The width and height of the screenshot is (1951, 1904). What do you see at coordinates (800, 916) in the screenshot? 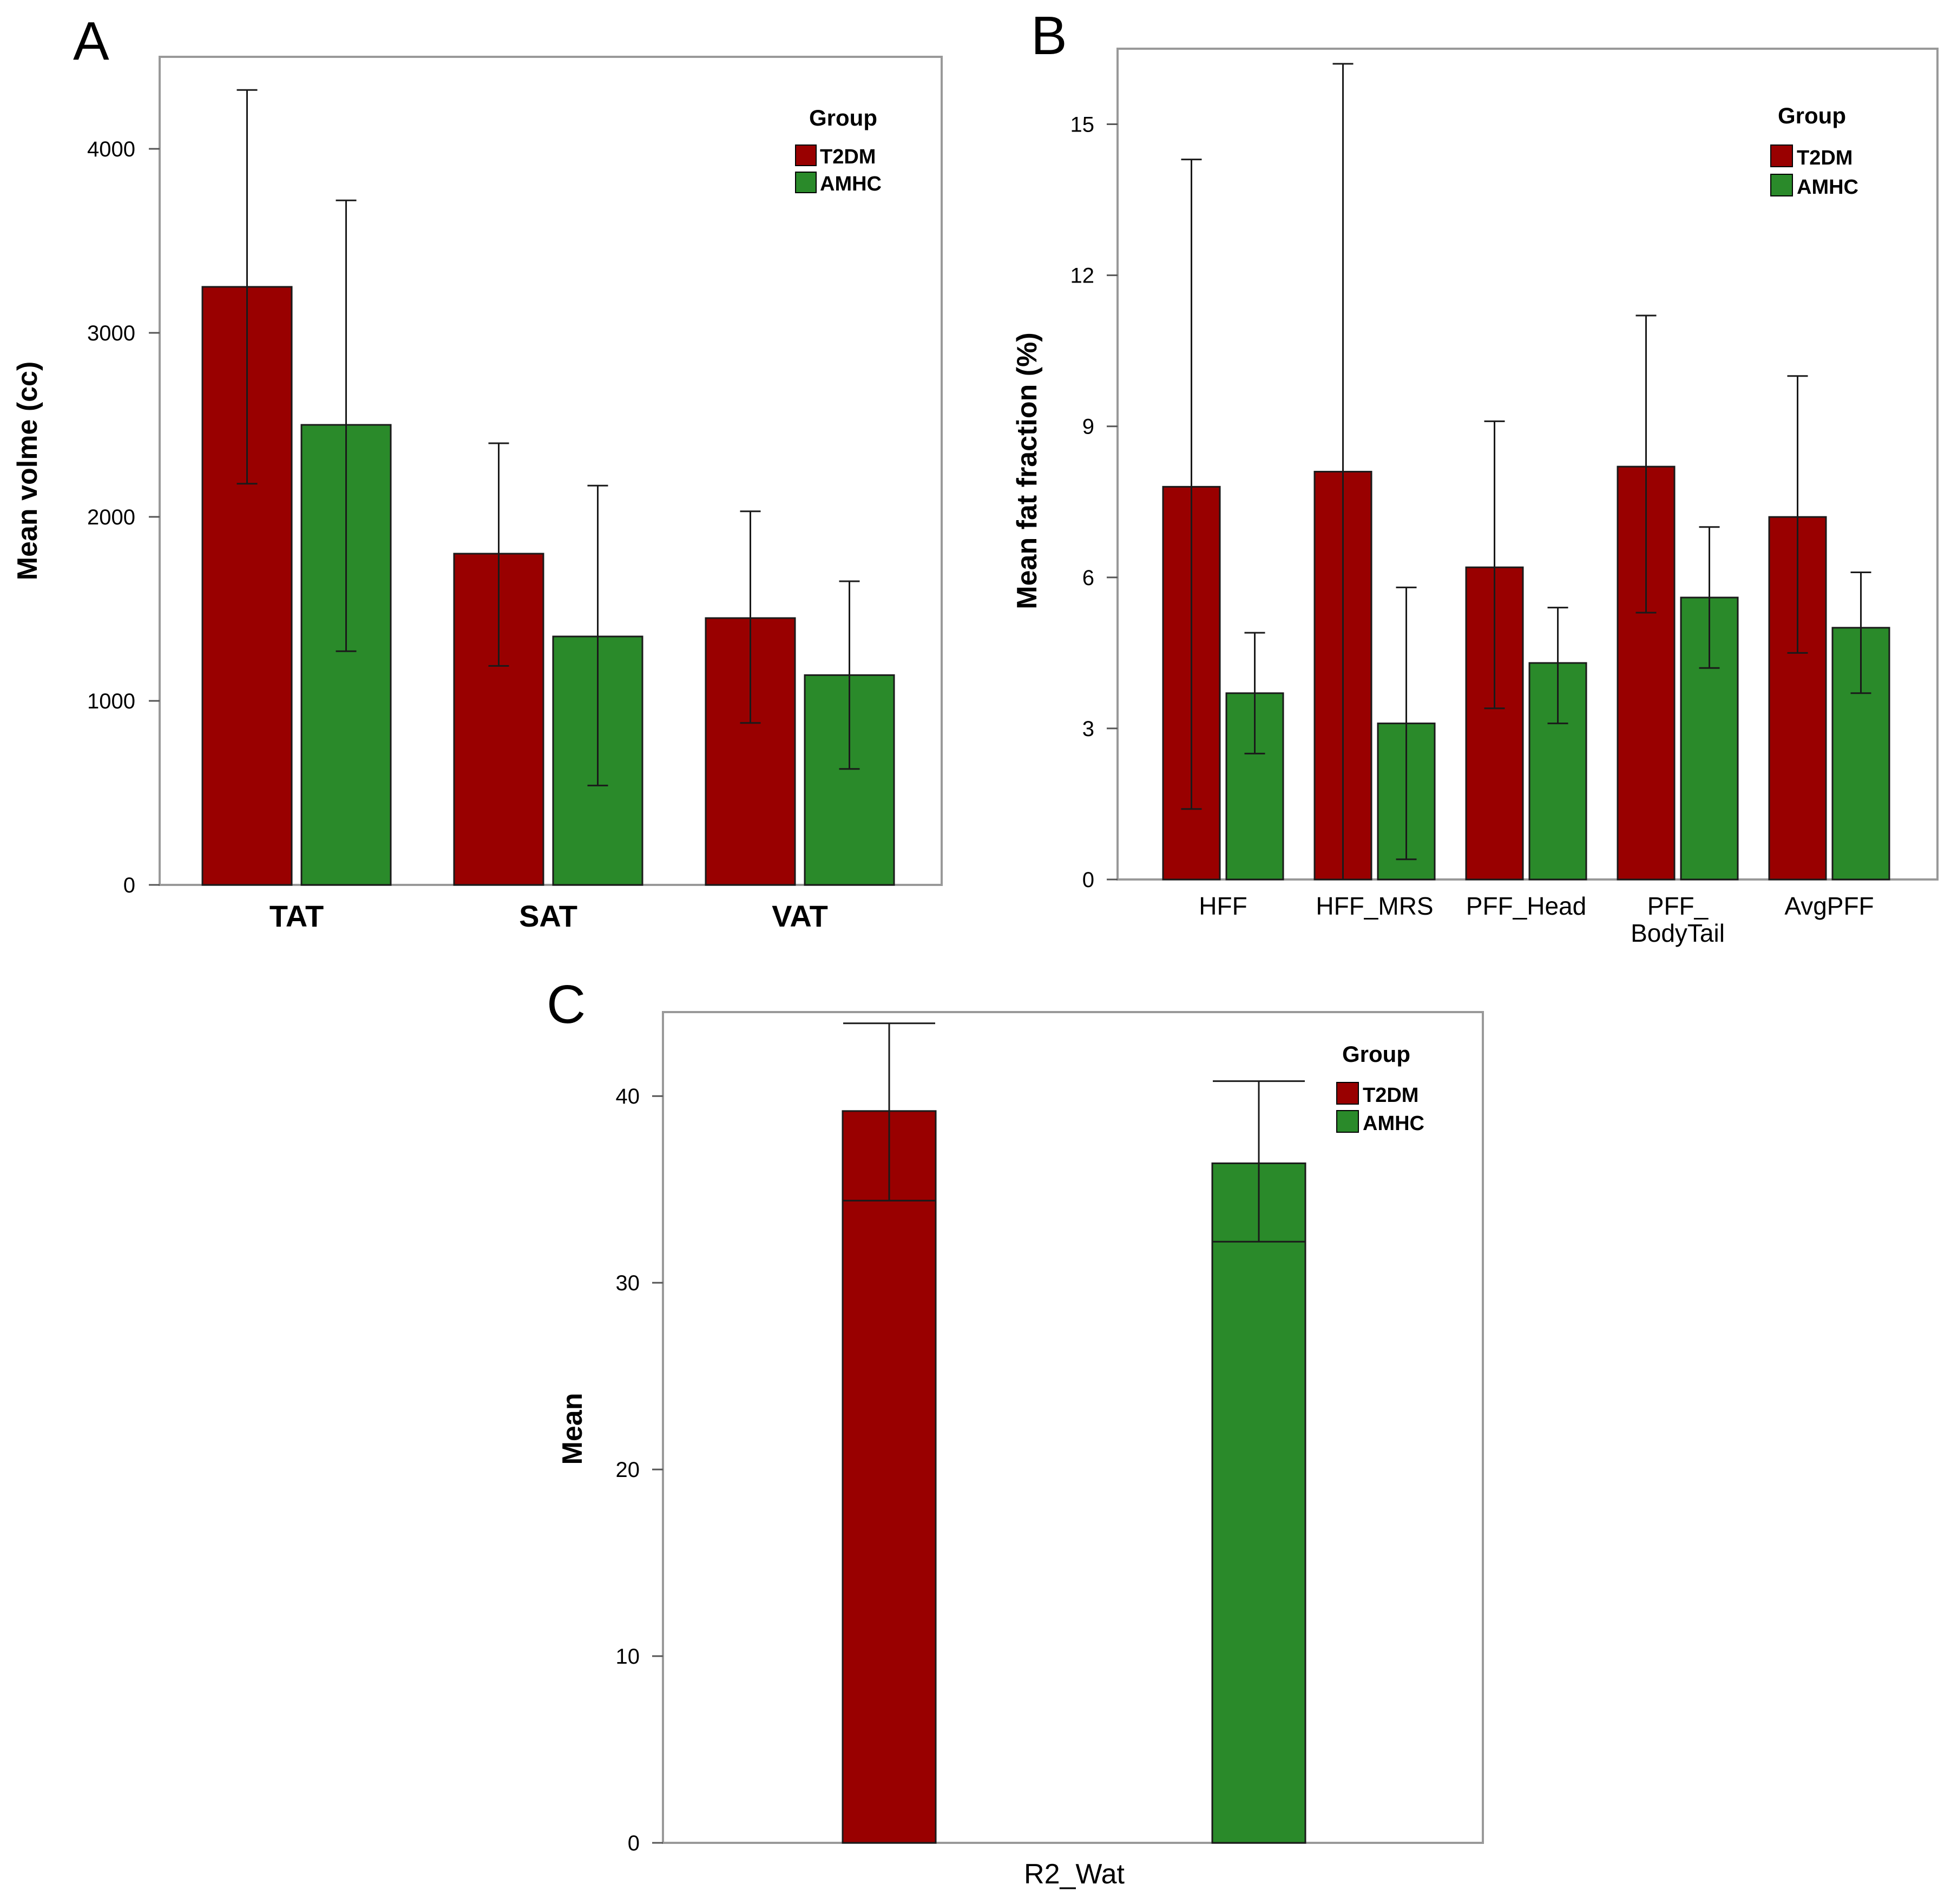
I see `x-tick-label-a-2: VAT` at bounding box center [800, 916].